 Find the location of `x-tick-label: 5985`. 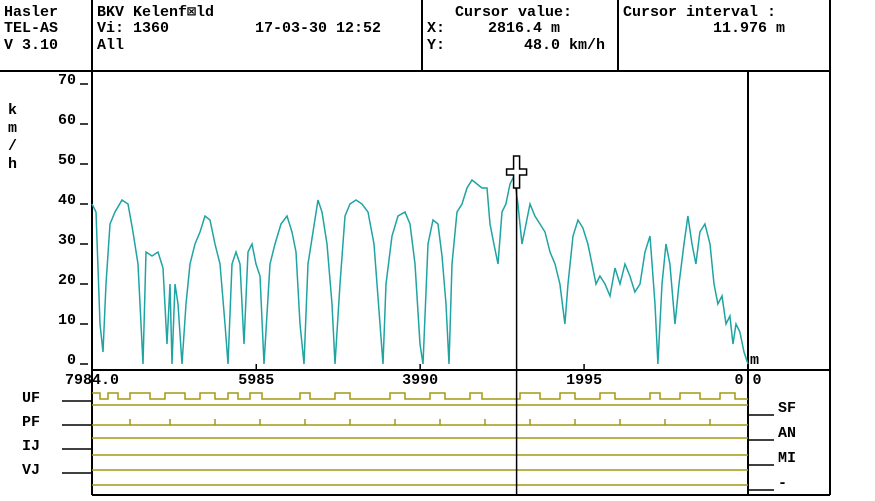

x-tick-label: 5985 is located at coordinates (256, 380).